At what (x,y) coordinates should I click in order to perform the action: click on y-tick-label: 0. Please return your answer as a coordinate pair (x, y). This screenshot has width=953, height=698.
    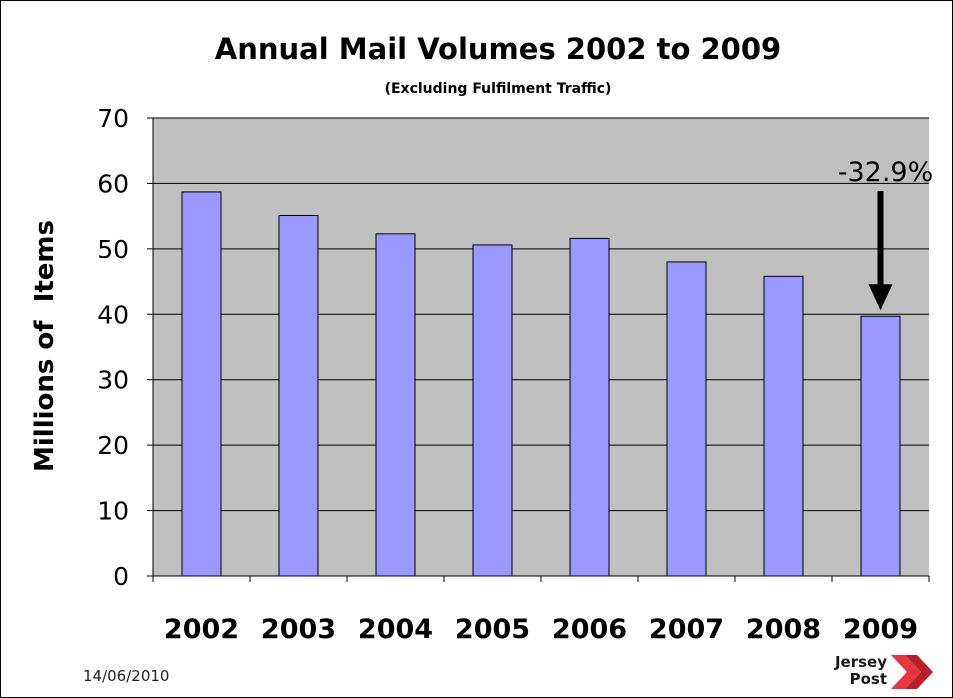
    Looking at the image, I should click on (121, 576).